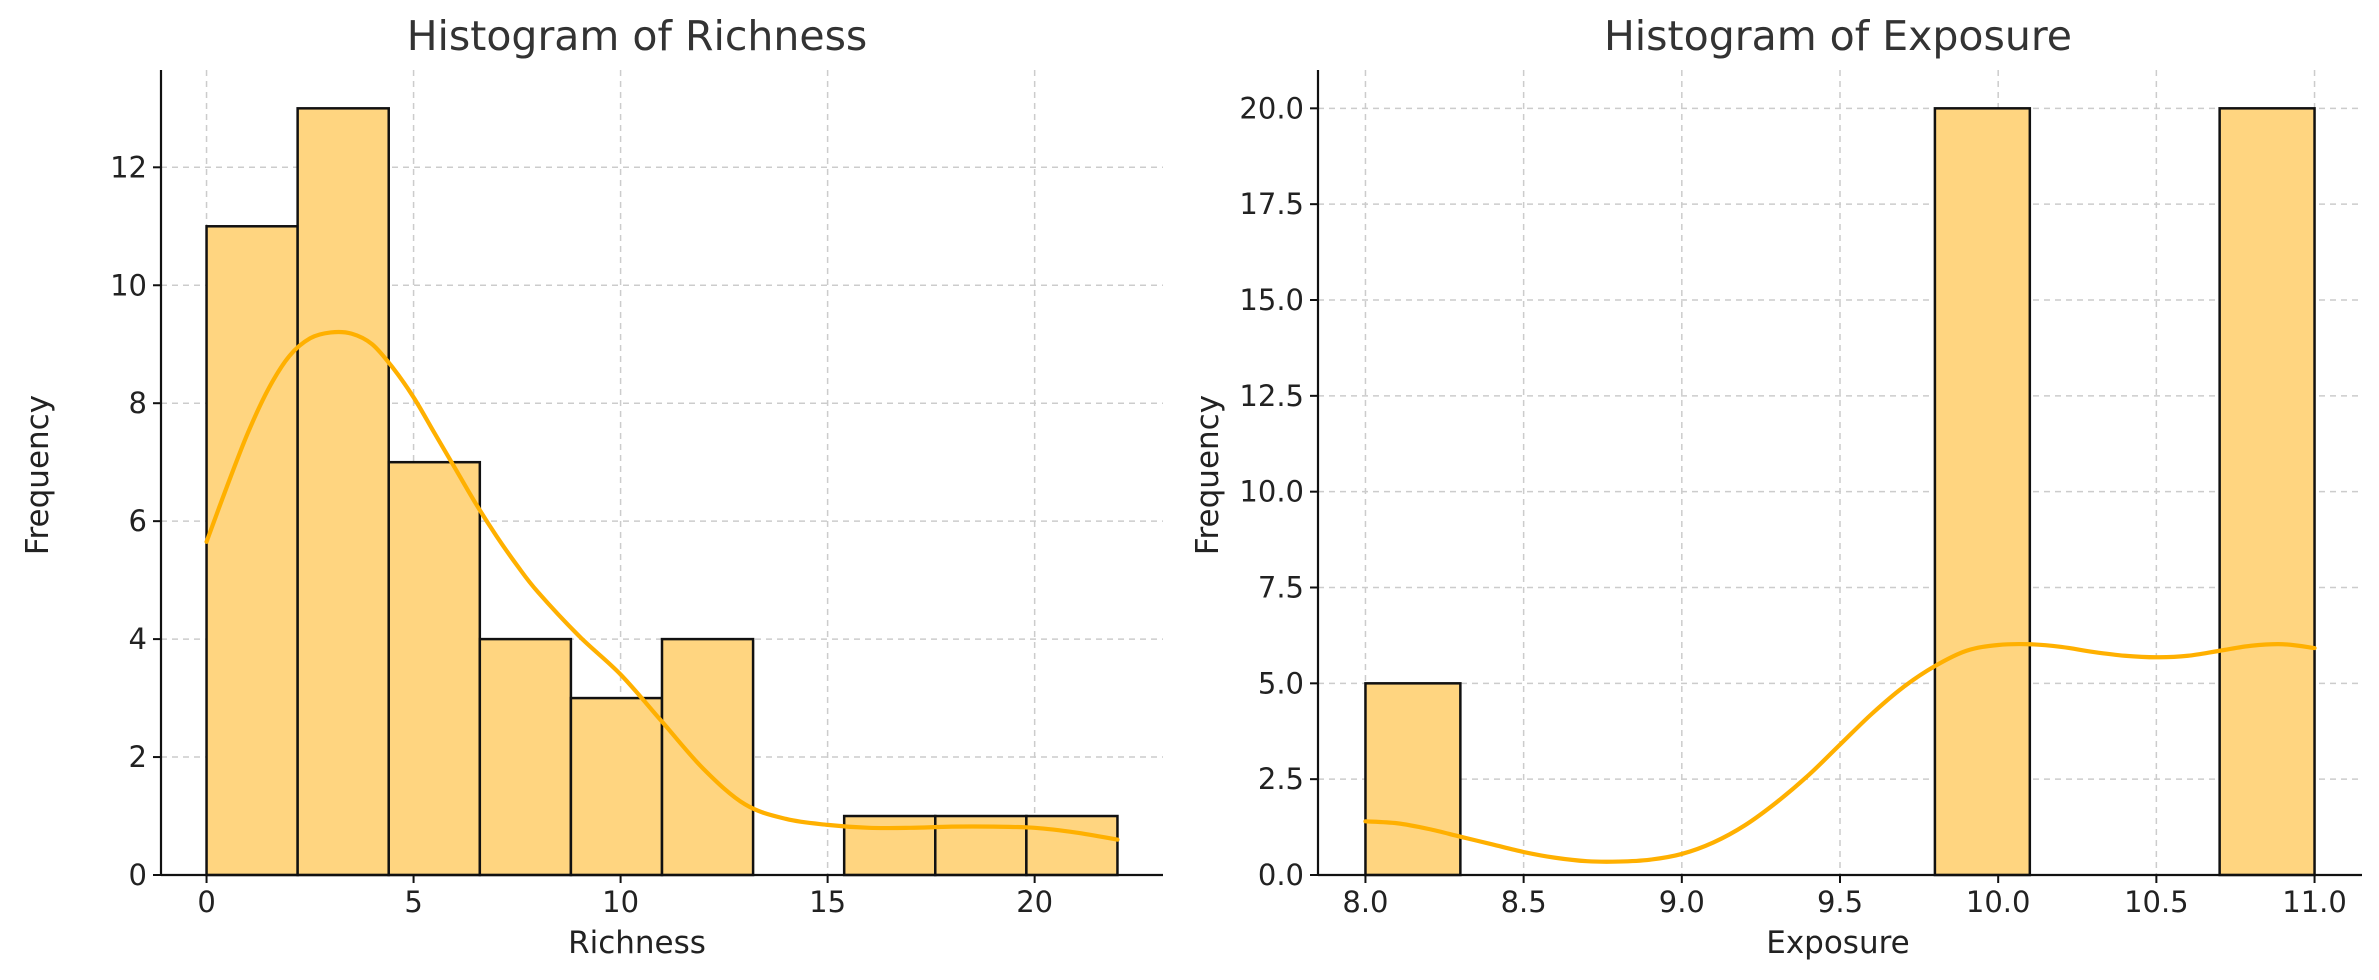 The height and width of the screenshot is (980, 2379). I want to click on x-tick-label: 11.0, so click(2314, 902).